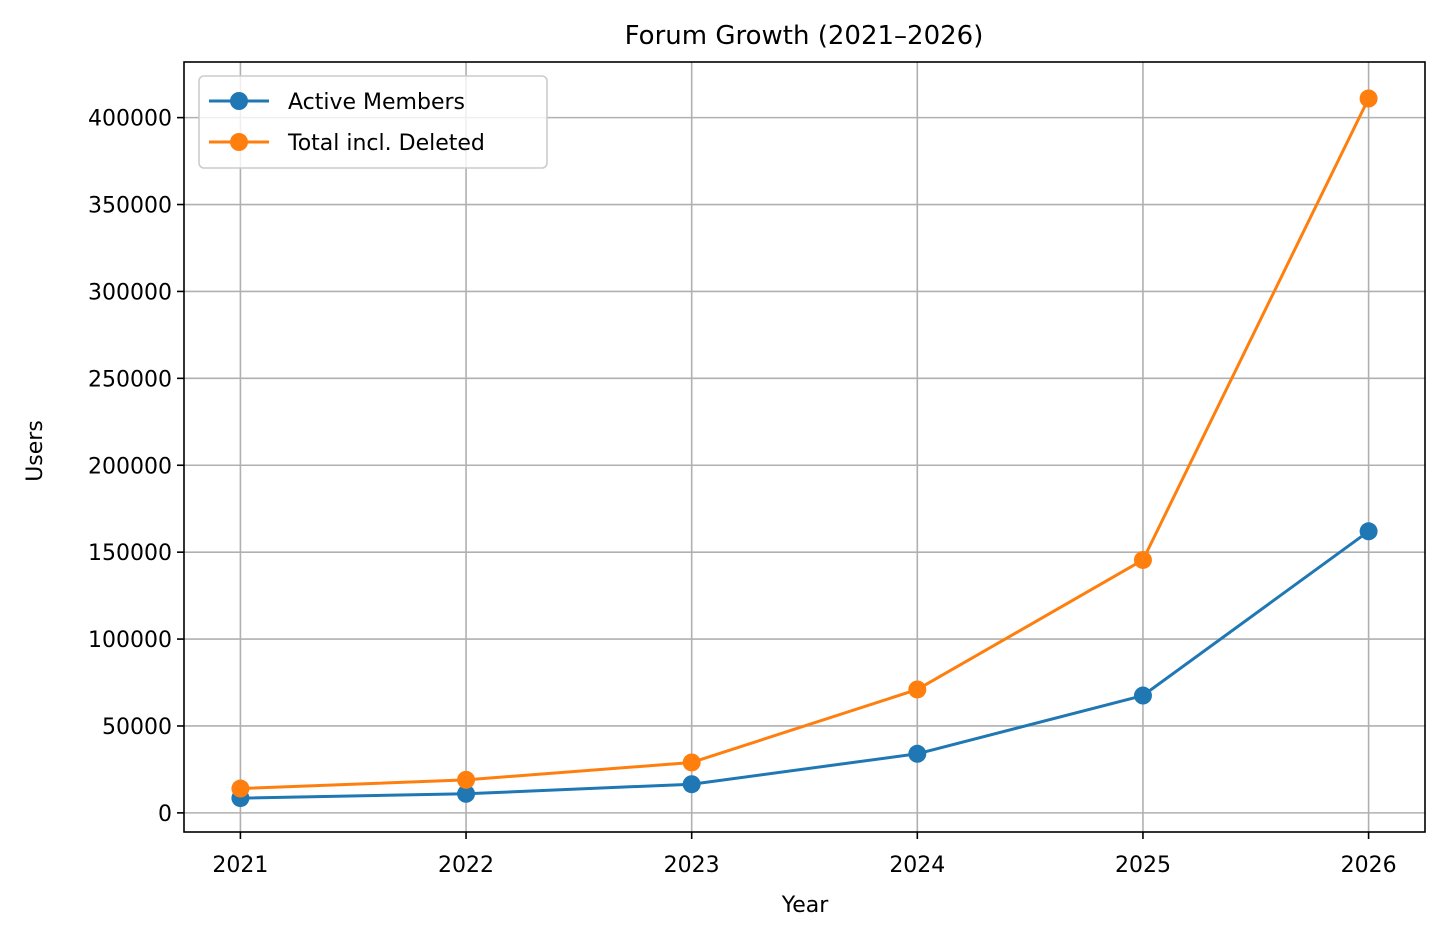  What do you see at coordinates (130, 206) in the screenshot?
I see `y-tick-label: 350000` at bounding box center [130, 206].